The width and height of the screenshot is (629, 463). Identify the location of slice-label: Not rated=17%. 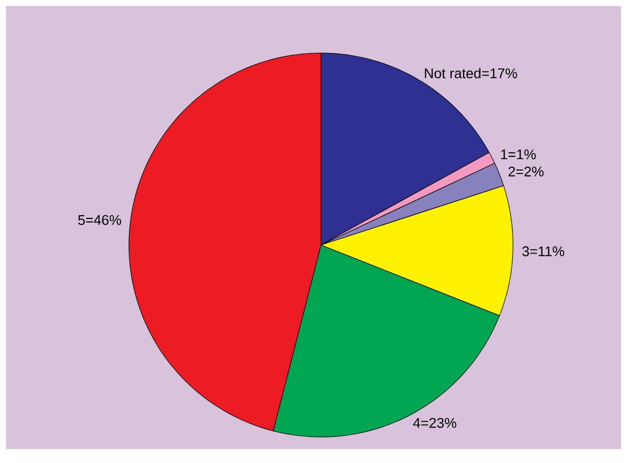
(471, 73).